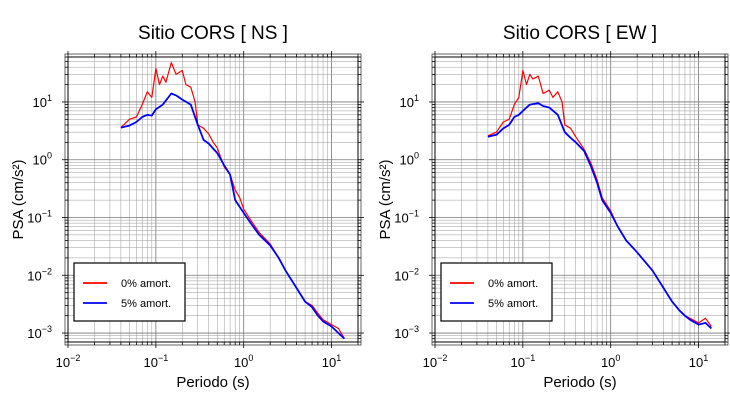 The width and height of the screenshot is (730, 405). What do you see at coordinates (213, 33) in the screenshot?
I see `chart-title: Sitio CORS [ NS ]` at bounding box center [213, 33].